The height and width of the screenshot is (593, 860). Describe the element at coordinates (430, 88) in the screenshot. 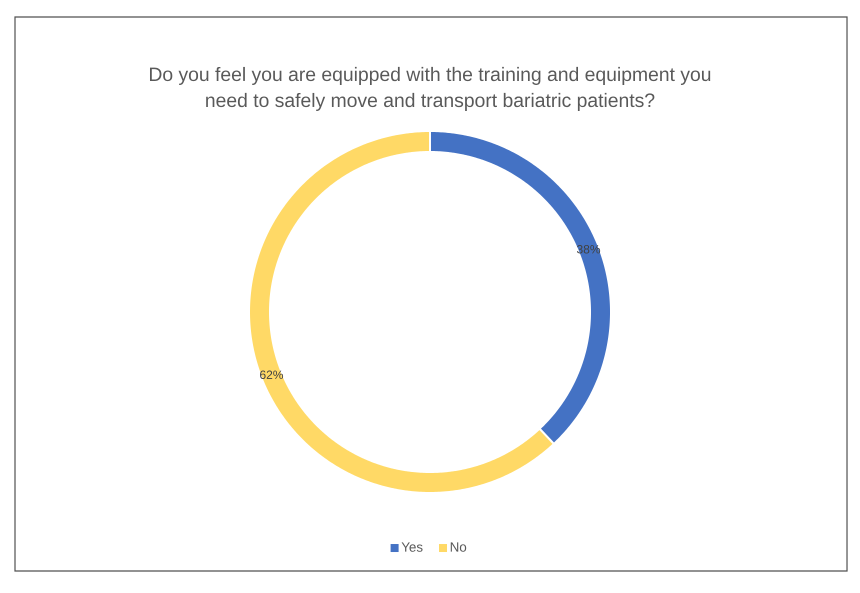

I see `chart-title: Do you feel you are equipped with the training and equipment you need to safely move and transport bariatric patients?` at that location.